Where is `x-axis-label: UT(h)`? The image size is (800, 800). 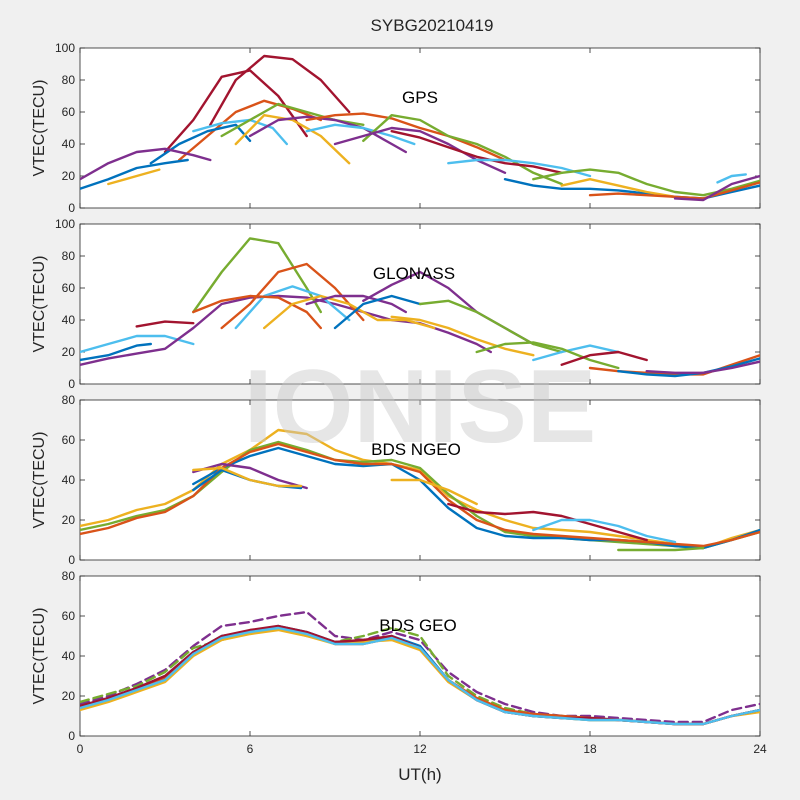 x-axis-label: UT(h) is located at coordinates (419, 774).